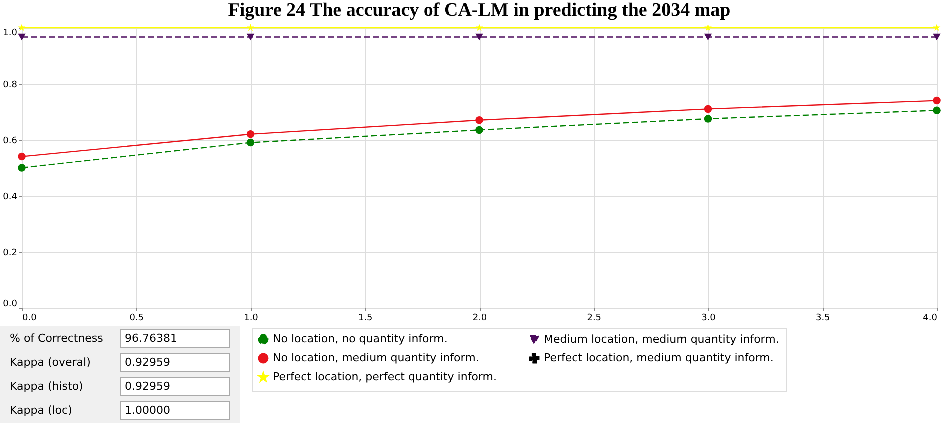 The image size is (946, 428). Describe the element at coordinates (823, 319) in the screenshot. I see `x-tick-label: 3.5` at that location.